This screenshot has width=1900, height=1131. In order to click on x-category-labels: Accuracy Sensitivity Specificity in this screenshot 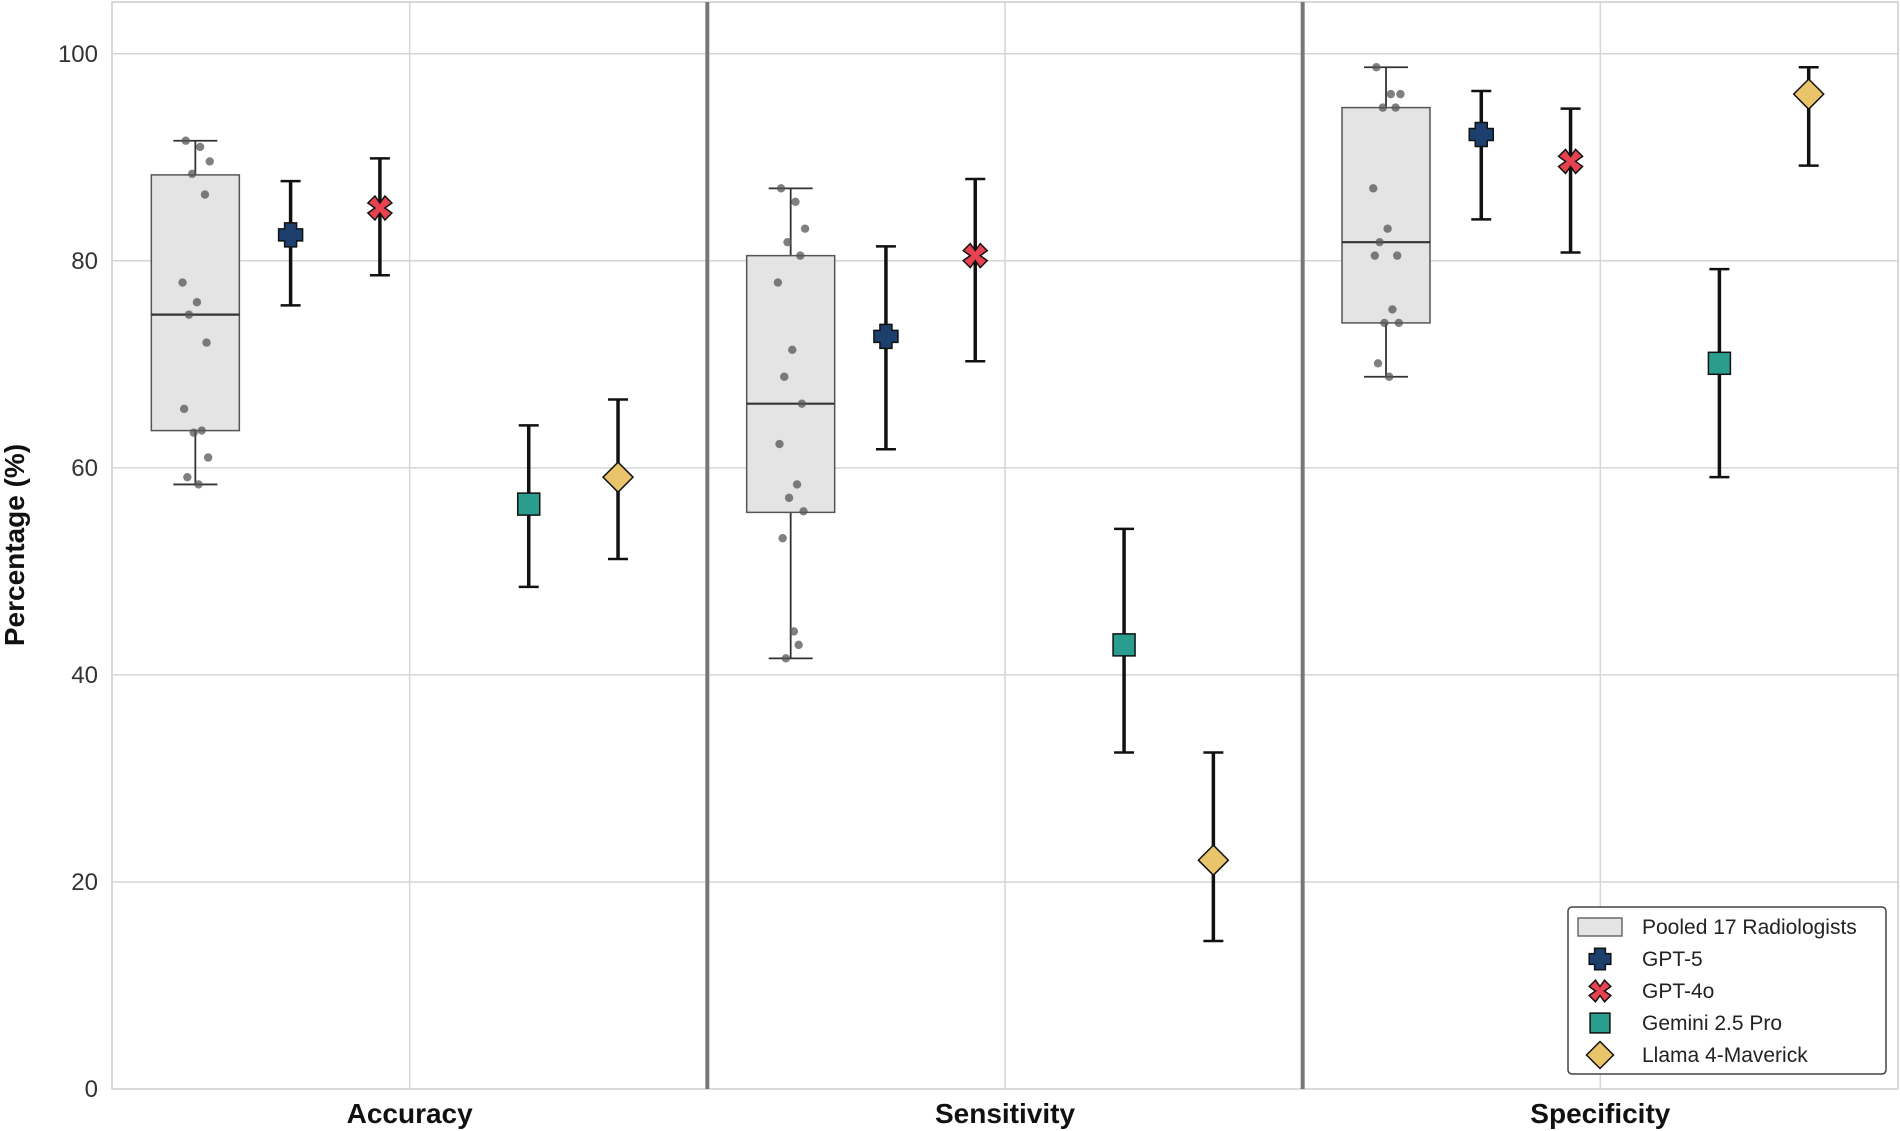, I will do `click(1009, 1113)`.